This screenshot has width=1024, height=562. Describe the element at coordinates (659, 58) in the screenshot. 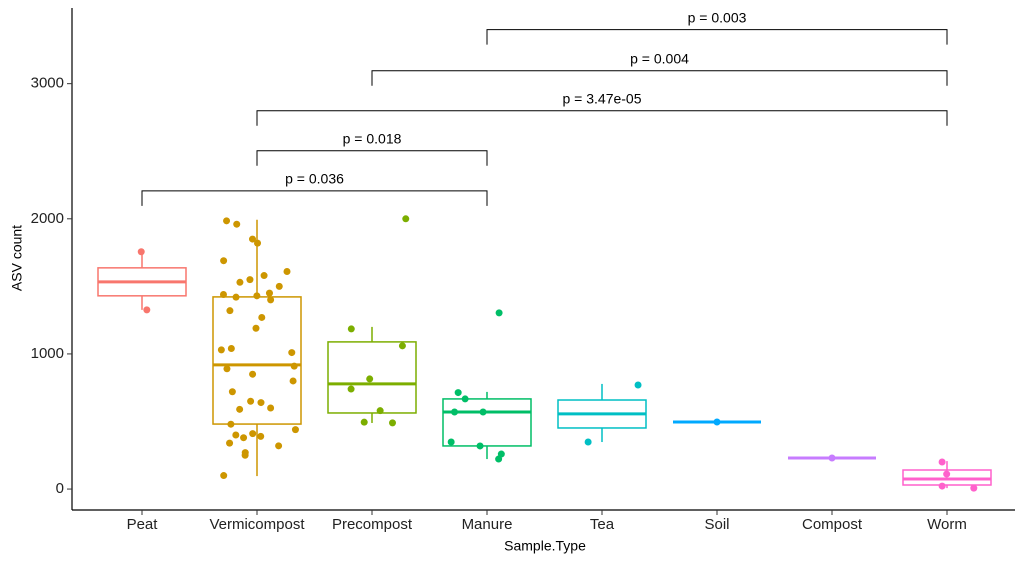

I see `p-value-label: p = 0.004` at that location.